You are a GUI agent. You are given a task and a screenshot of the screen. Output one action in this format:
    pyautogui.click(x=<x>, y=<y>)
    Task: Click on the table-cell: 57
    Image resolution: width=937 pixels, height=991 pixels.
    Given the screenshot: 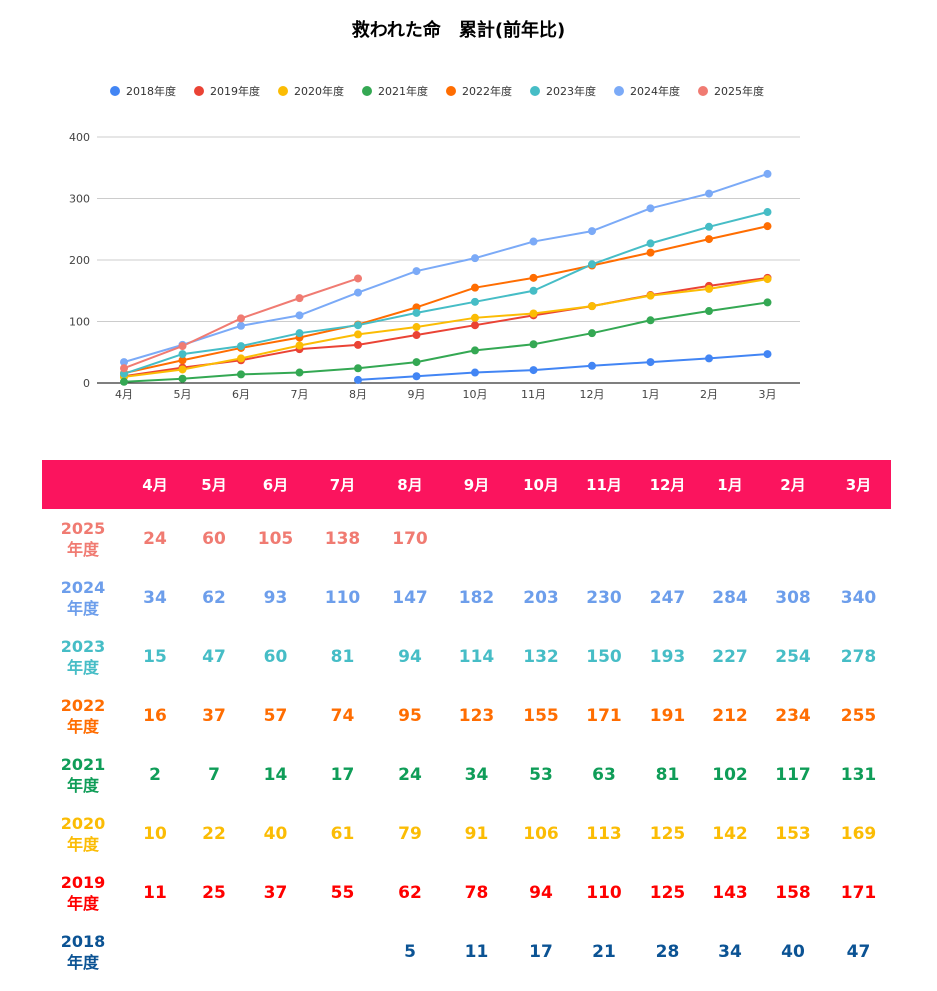 What is the action you would take?
    pyautogui.click(x=275, y=715)
    